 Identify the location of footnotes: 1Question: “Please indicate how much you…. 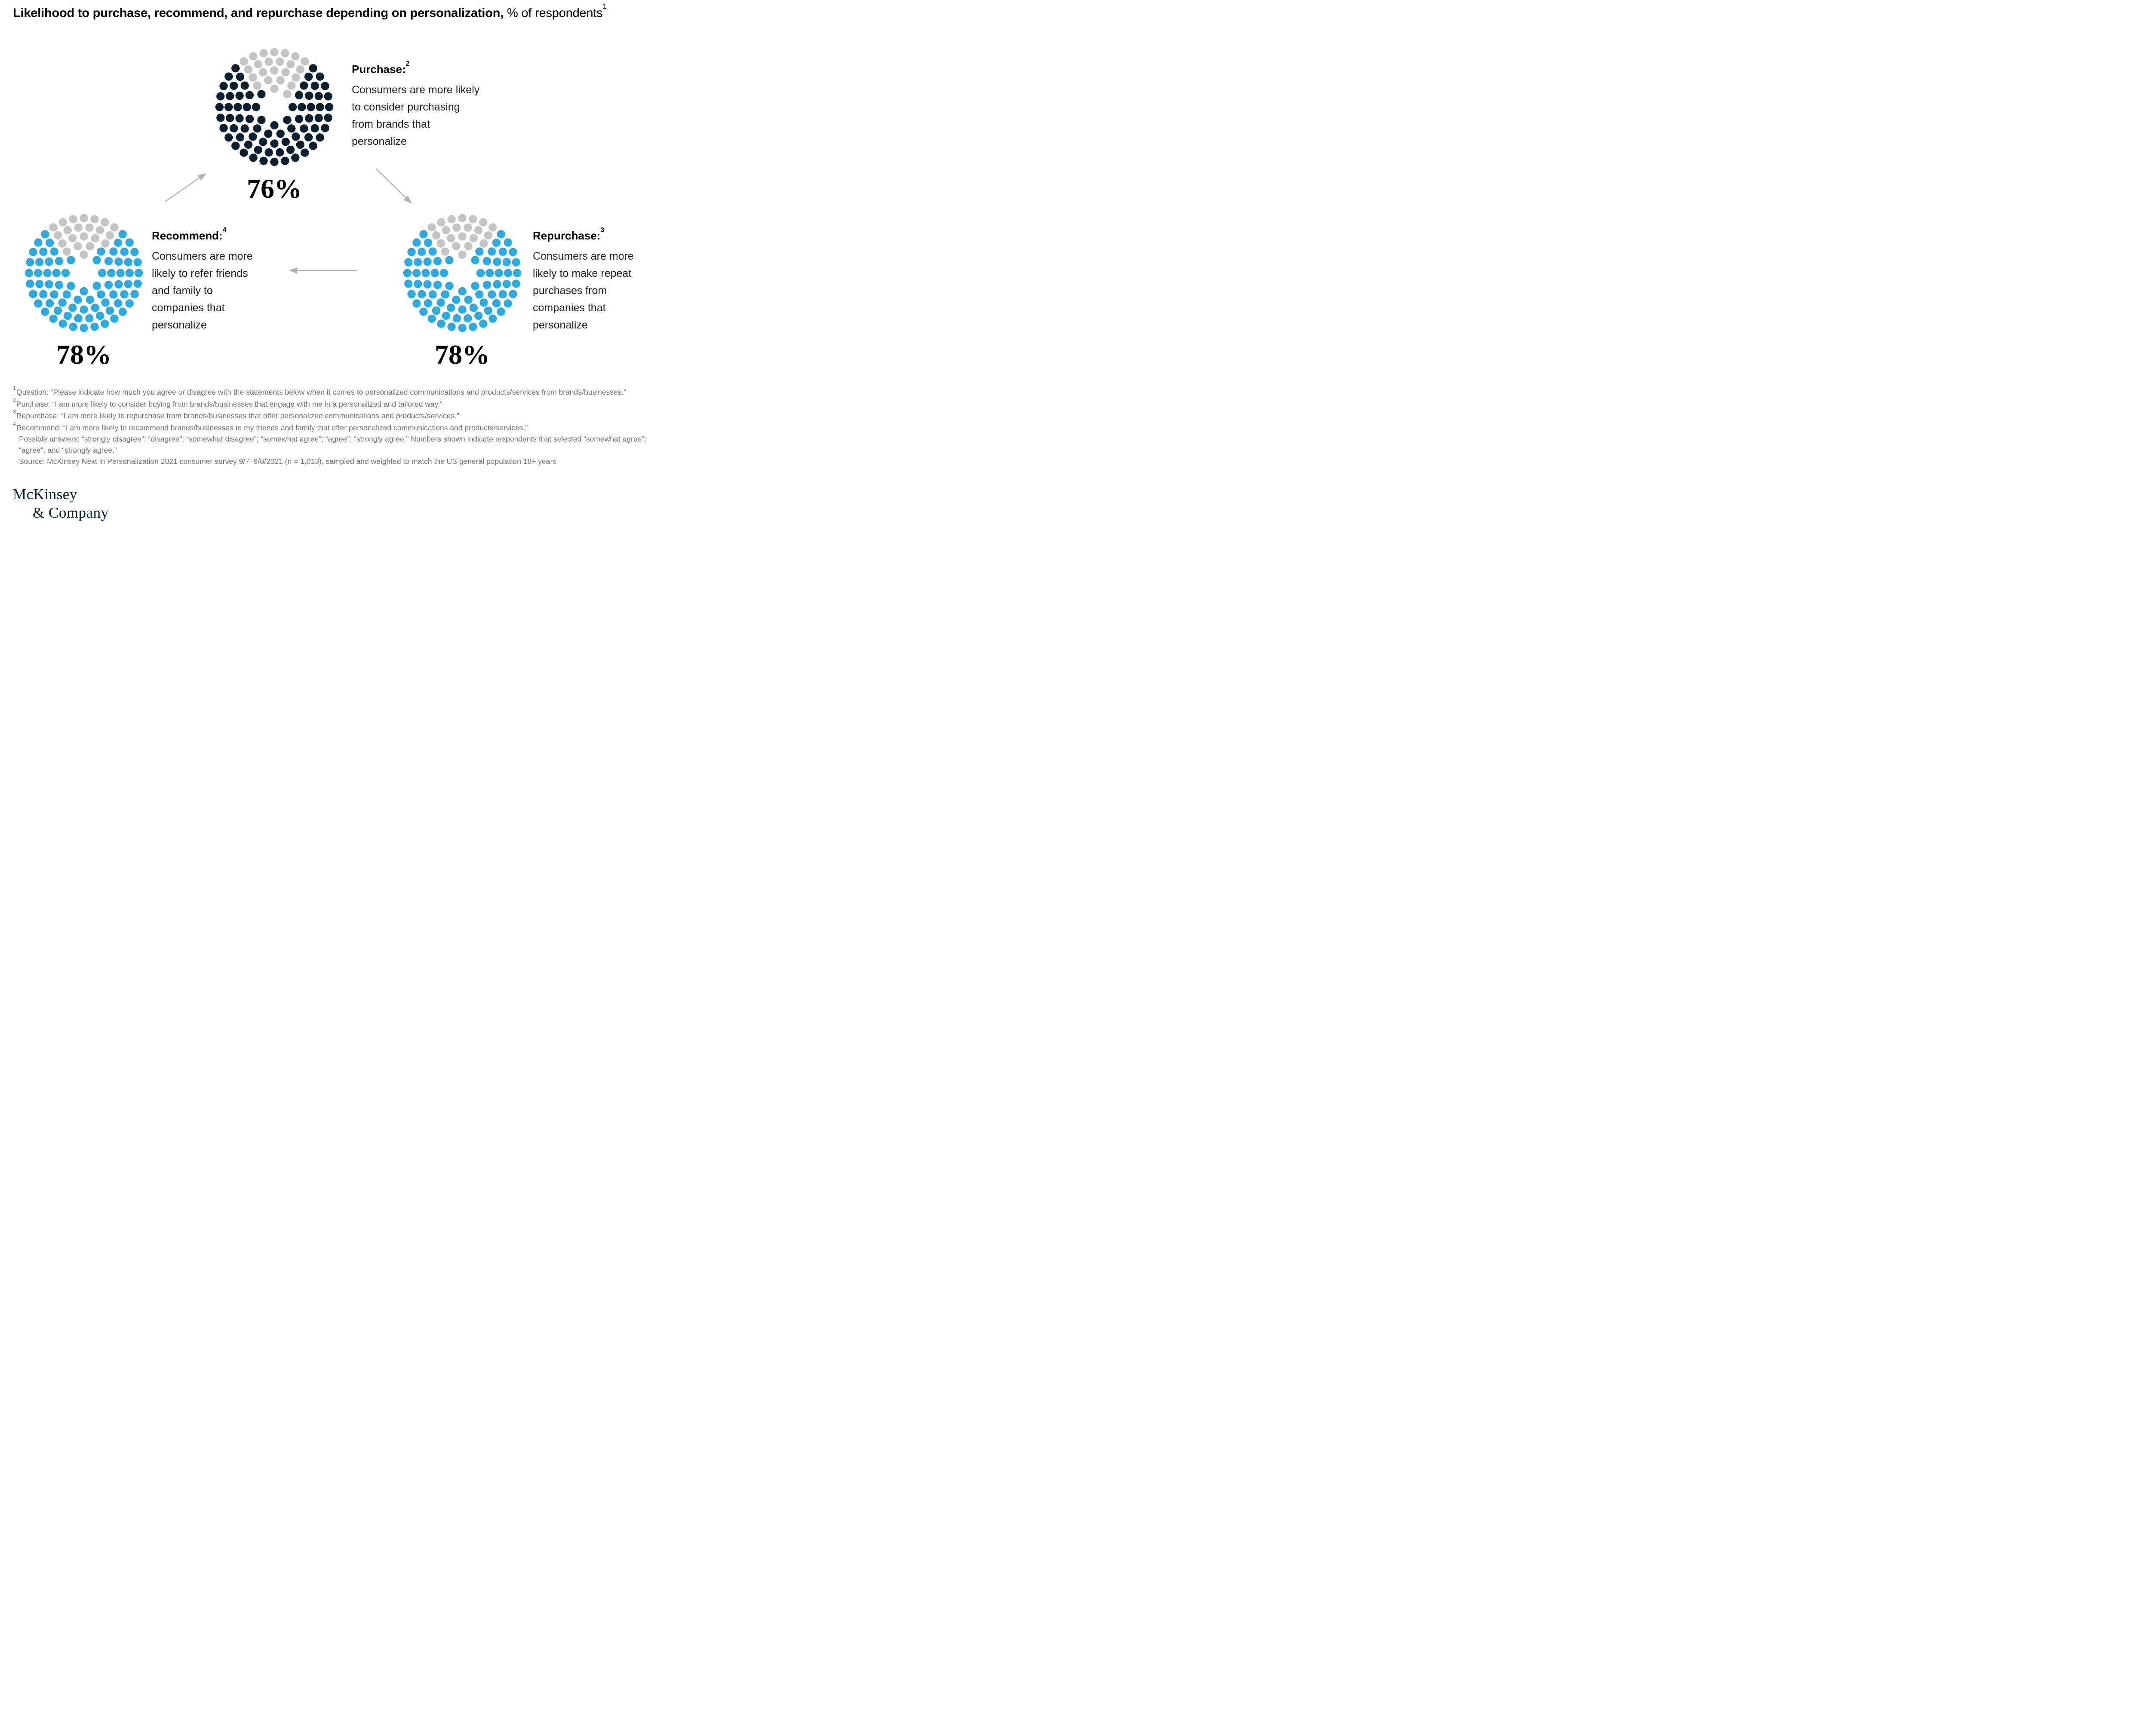
(334, 426).